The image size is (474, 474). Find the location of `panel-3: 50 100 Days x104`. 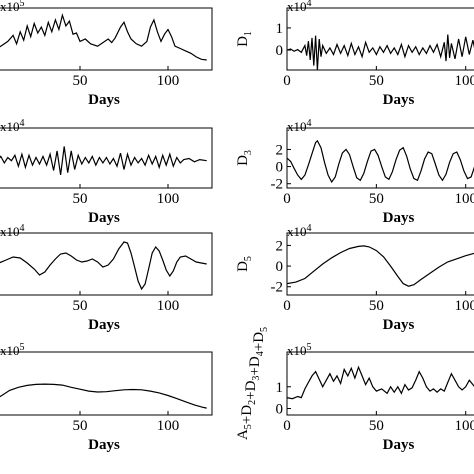

panel-3: 50 100 Days x104 is located at coordinates (106, 172).